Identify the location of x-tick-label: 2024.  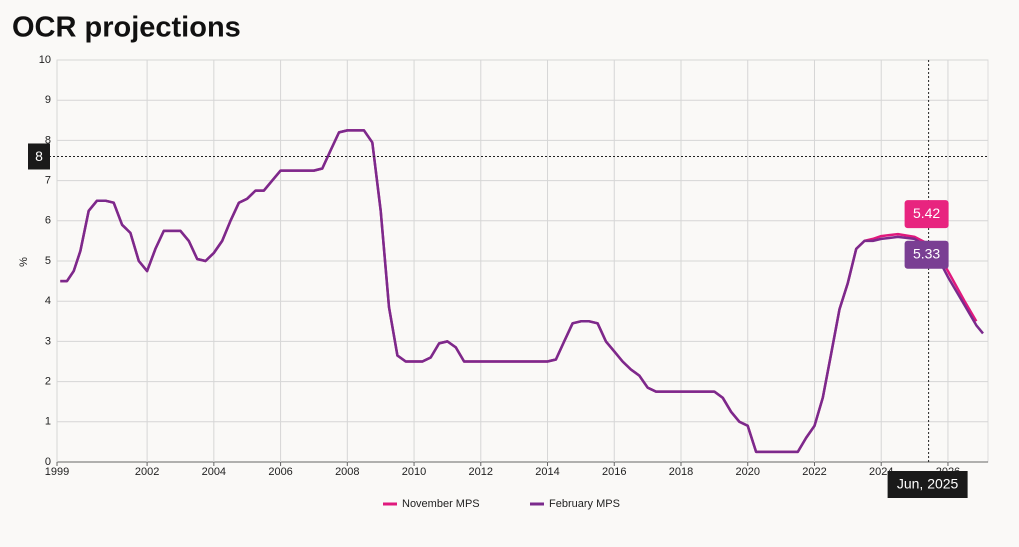
(881, 472).